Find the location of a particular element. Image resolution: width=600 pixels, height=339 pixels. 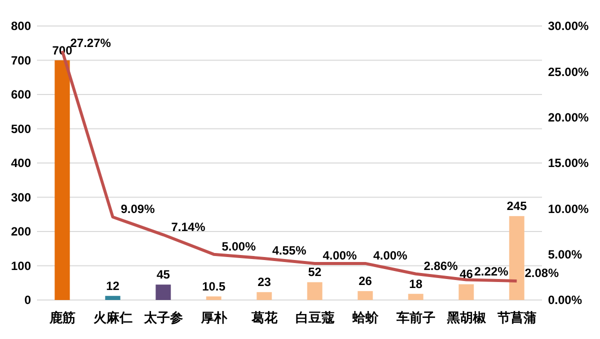

data-label: 9.09% is located at coordinates (138, 209).